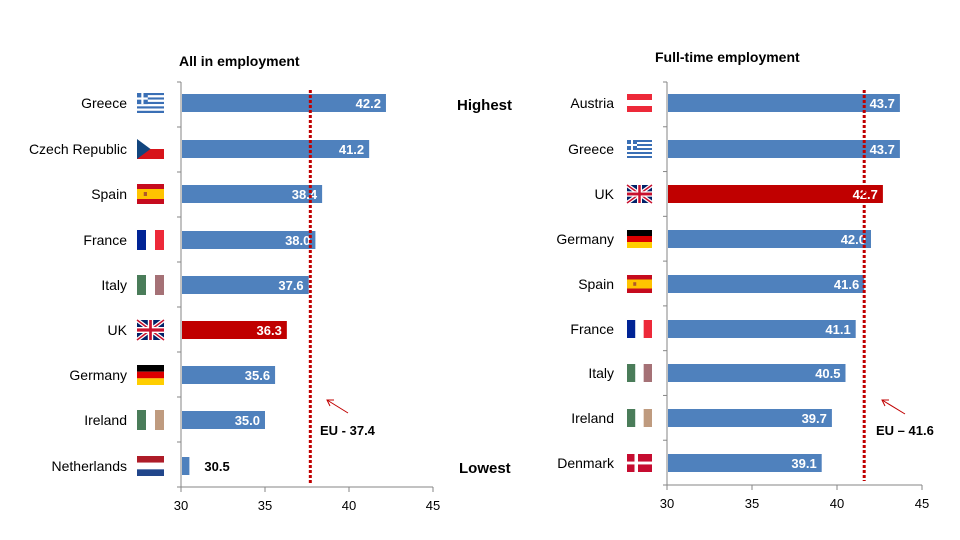  I want to click on value-label: 42.7, so click(865, 194).